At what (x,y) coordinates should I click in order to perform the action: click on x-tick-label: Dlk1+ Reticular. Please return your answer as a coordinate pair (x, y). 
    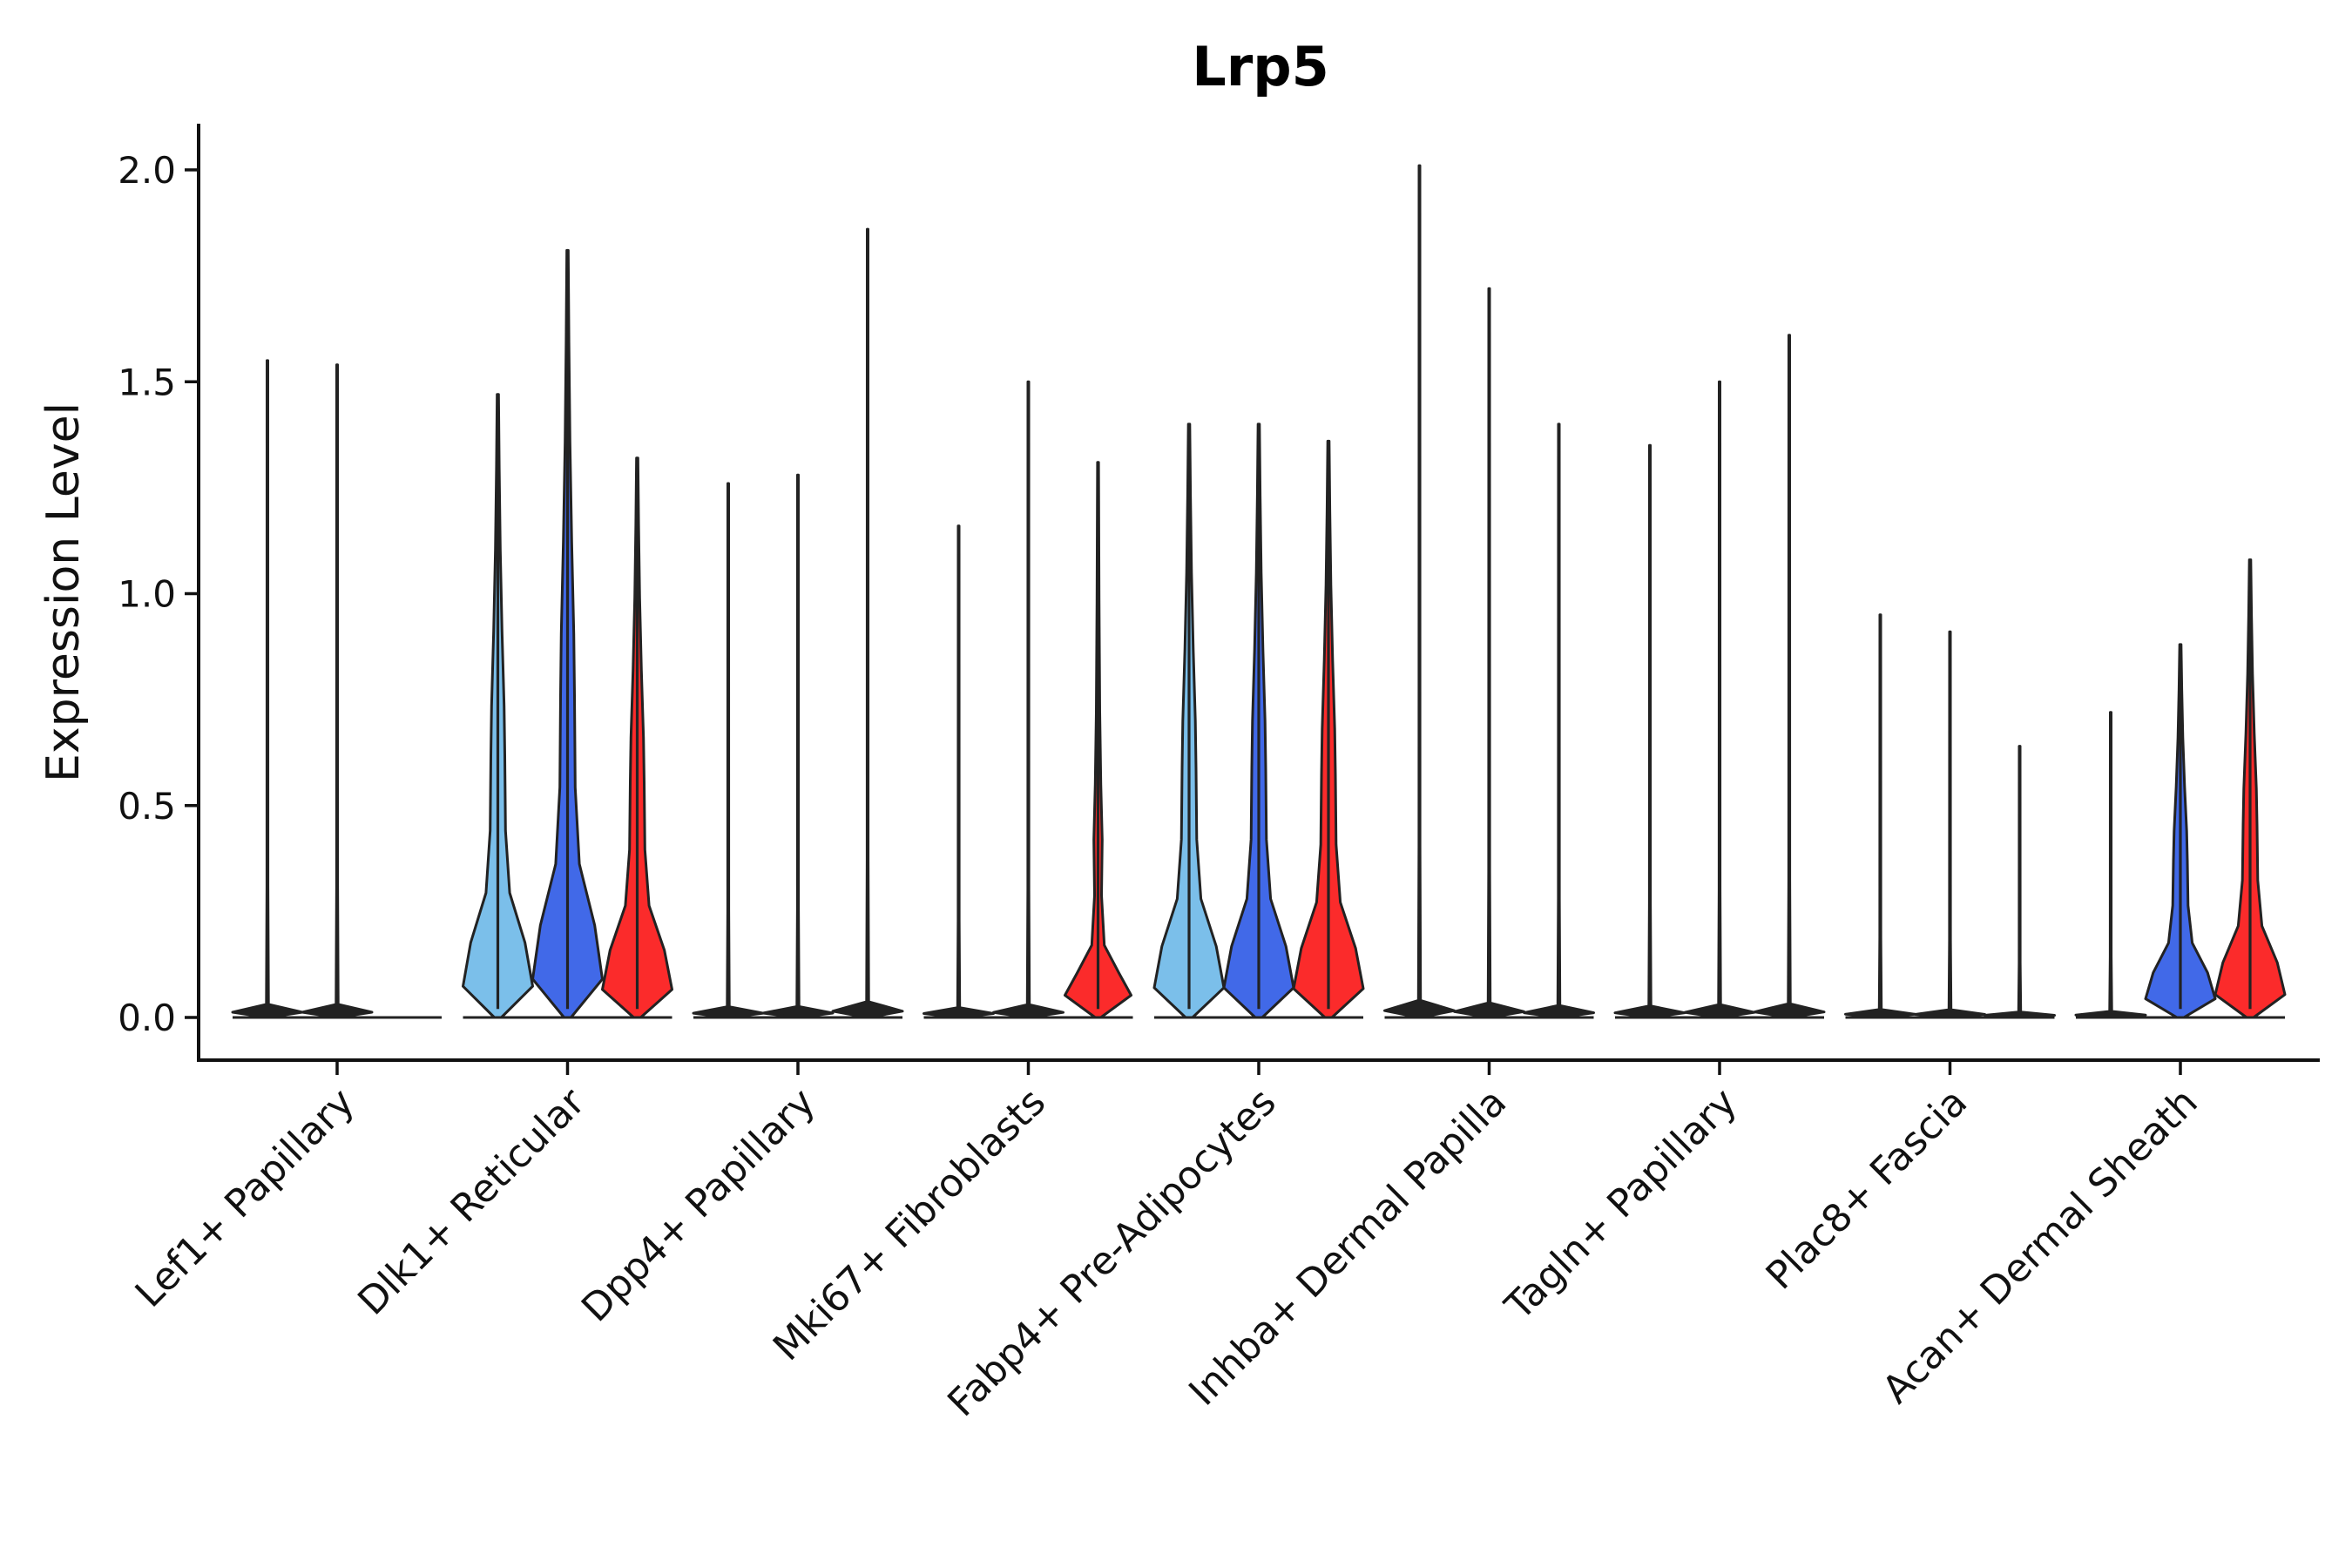
    Looking at the image, I should click on (471, 1201).